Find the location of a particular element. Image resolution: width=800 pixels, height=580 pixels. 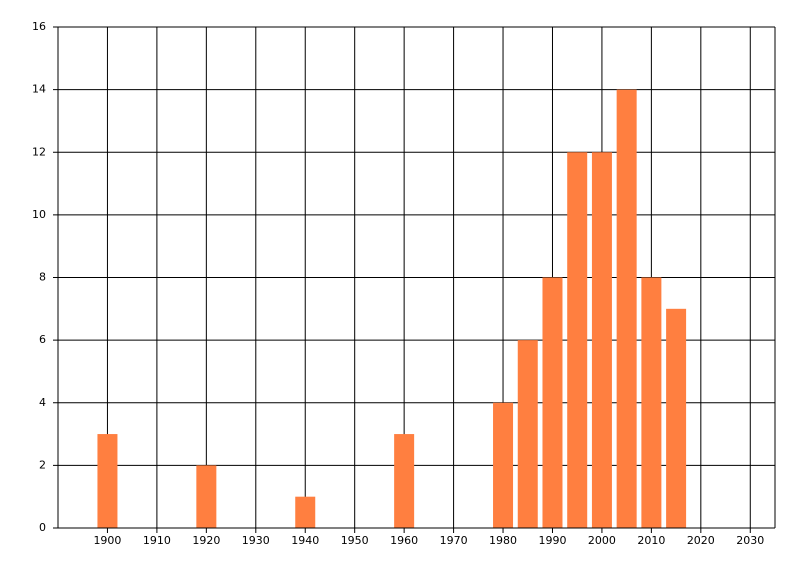

x-tick-label: 1990 is located at coordinates (552, 540).